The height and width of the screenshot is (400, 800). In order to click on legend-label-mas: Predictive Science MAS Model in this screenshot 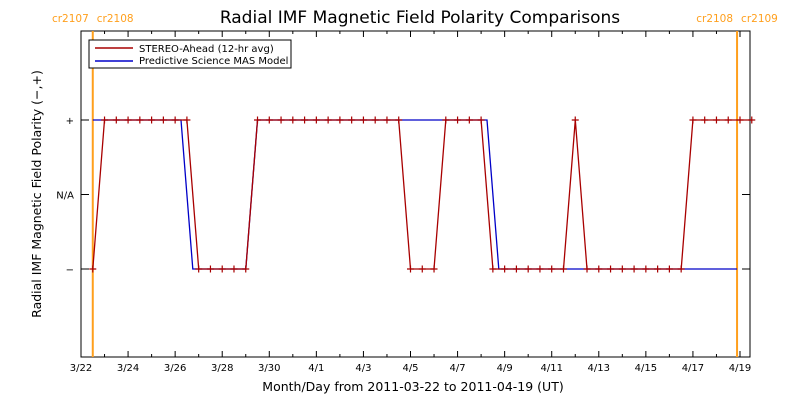, I will do `click(213, 61)`.